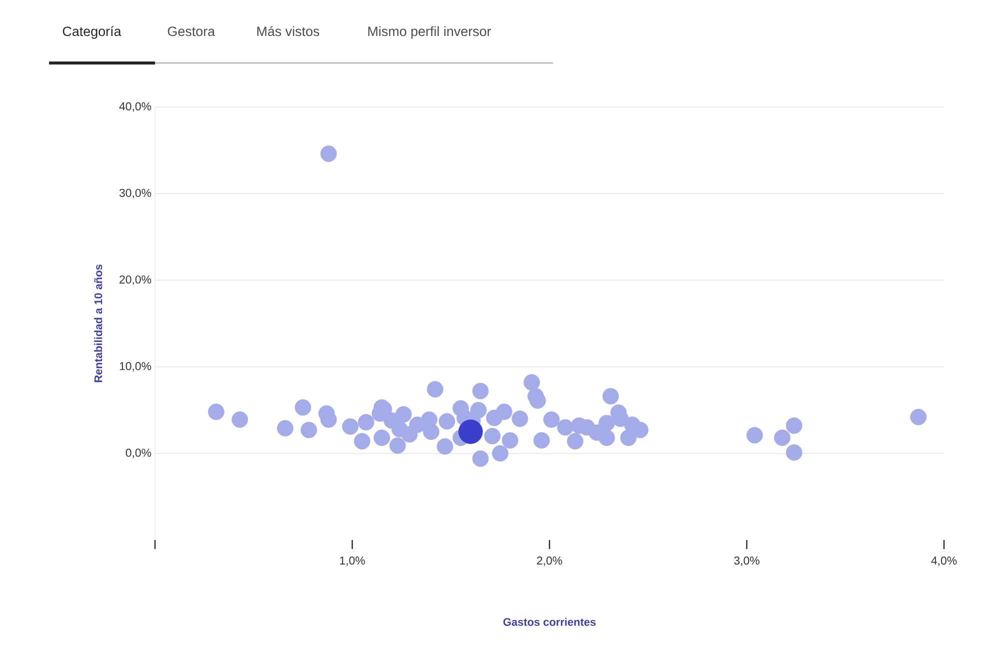  Describe the element at coordinates (430, 32) in the screenshot. I see `text: Mismo perfil inversor` at that location.